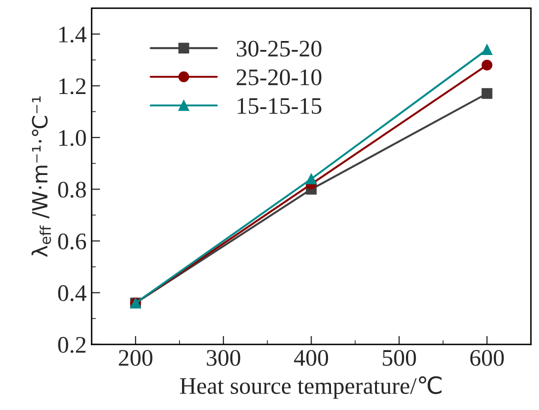  Describe the element at coordinates (72, 86) in the screenshot. I see `y-tick-label: 1.2` at that location.